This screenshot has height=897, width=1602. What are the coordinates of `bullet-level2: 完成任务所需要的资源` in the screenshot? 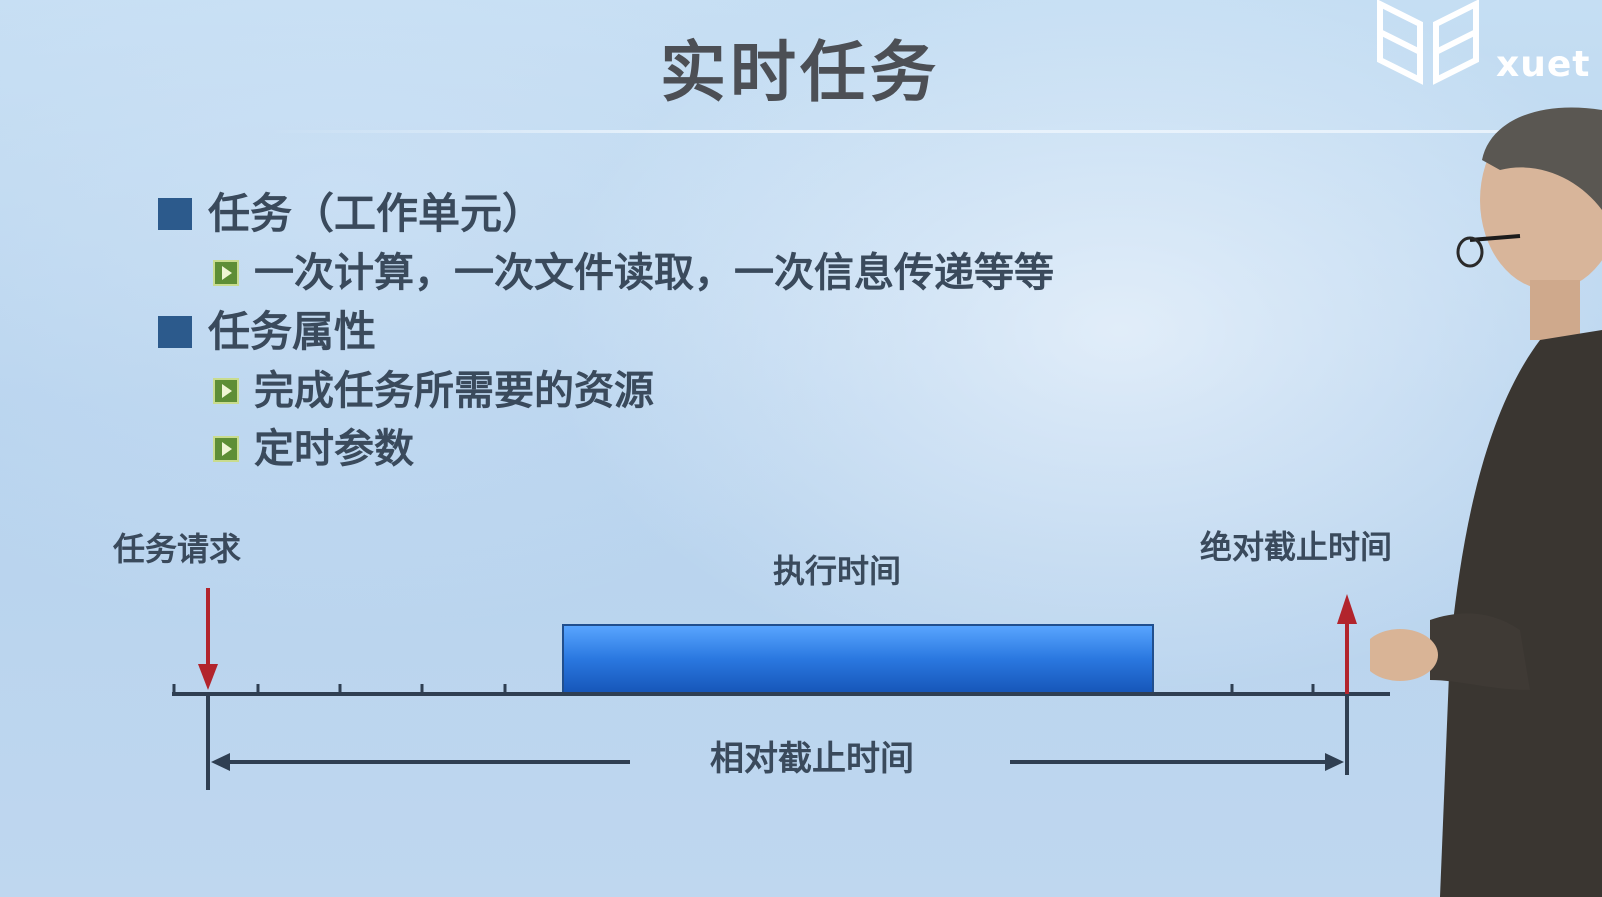 It's located at (606, 391).